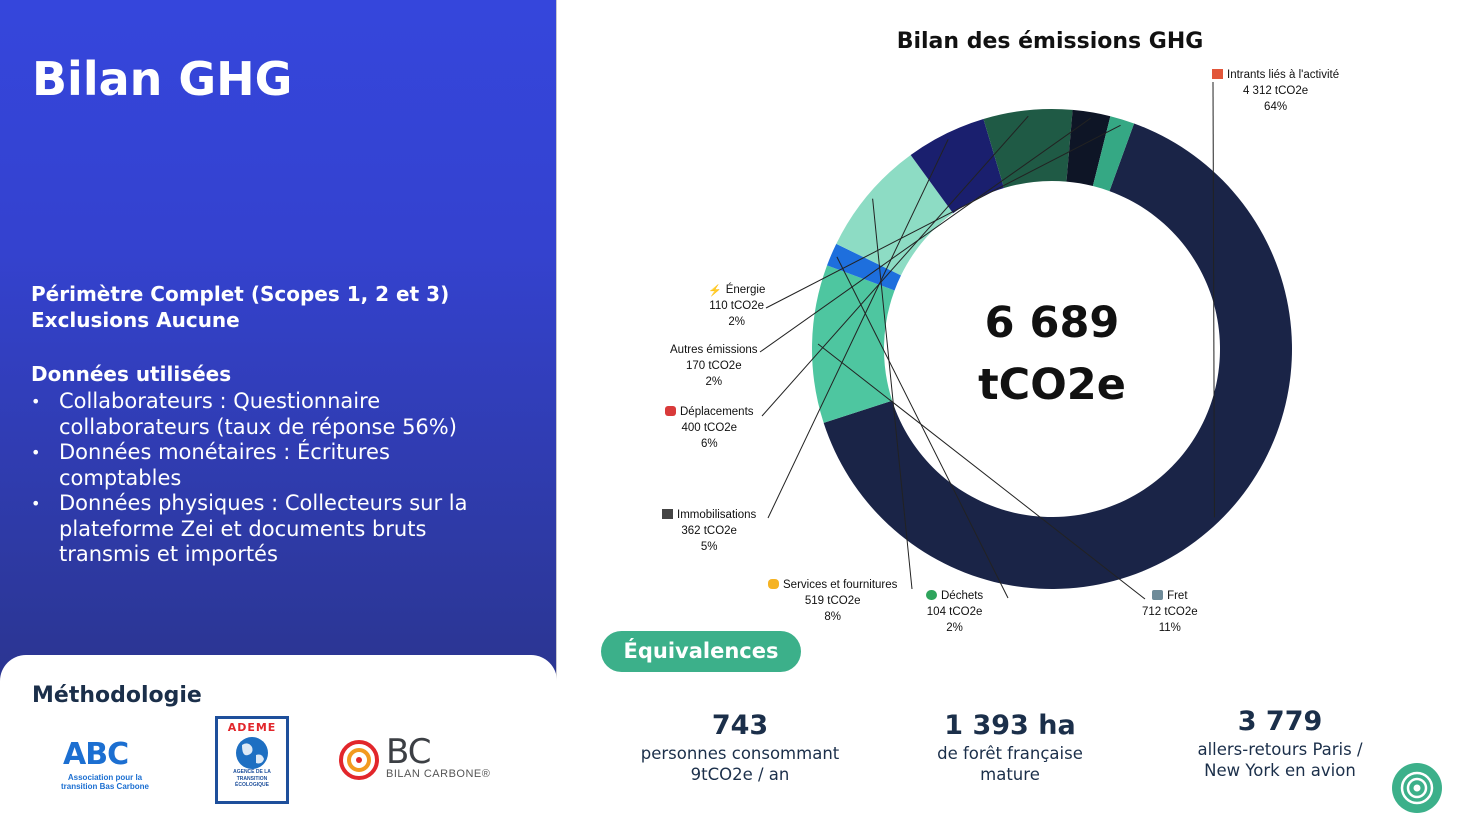 The image size is (1458, 822). I want to click on leader-line-fret, so click(981, 471).